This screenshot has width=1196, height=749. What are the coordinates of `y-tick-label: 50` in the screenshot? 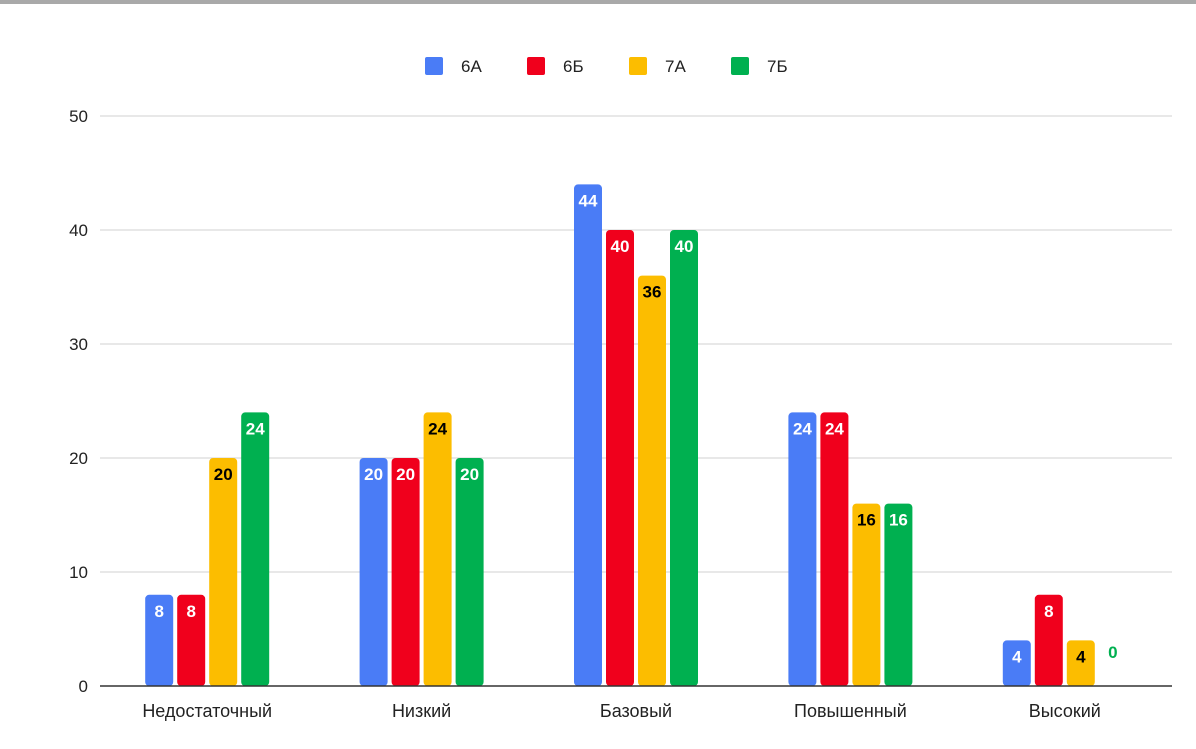 It's located at (78, 116).